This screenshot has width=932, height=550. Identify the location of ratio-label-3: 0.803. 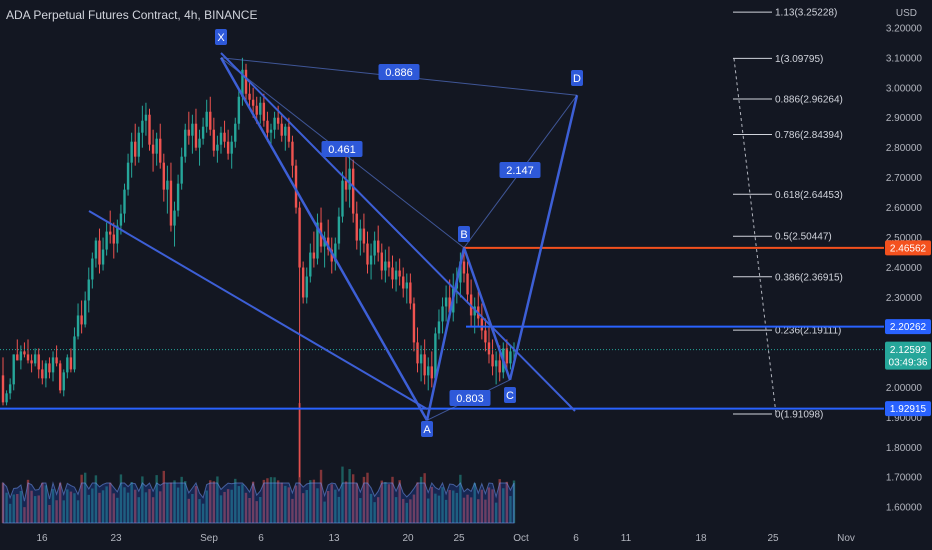
(470, 399).